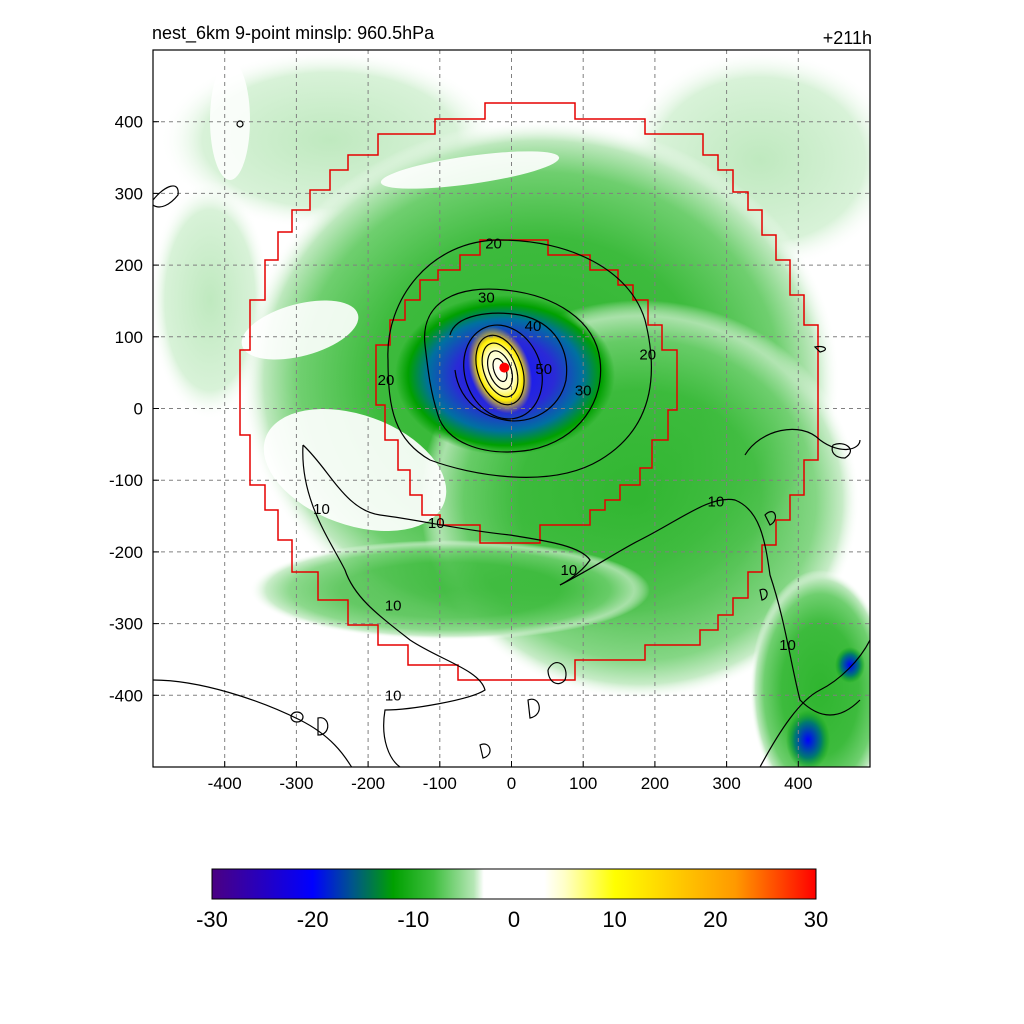  Describe the element at coordinates (614, 919) in the screenshot. I see `colorbar-label: 10` at that location.